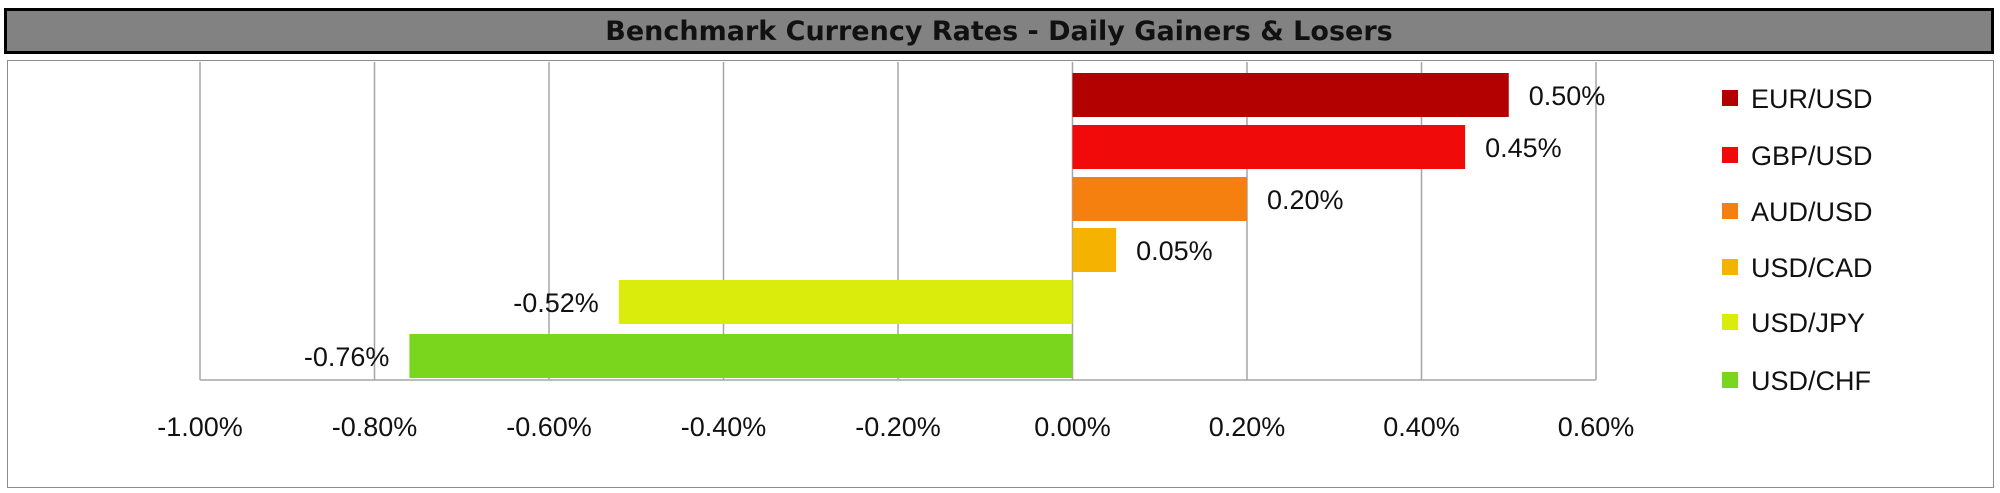 The height and width of the screenshot is (493, 2000). What do you see at coordinates (898, 427) in the screenshot?
I see `x-tick-label: -0.20%` at bounding box center [898, 427].